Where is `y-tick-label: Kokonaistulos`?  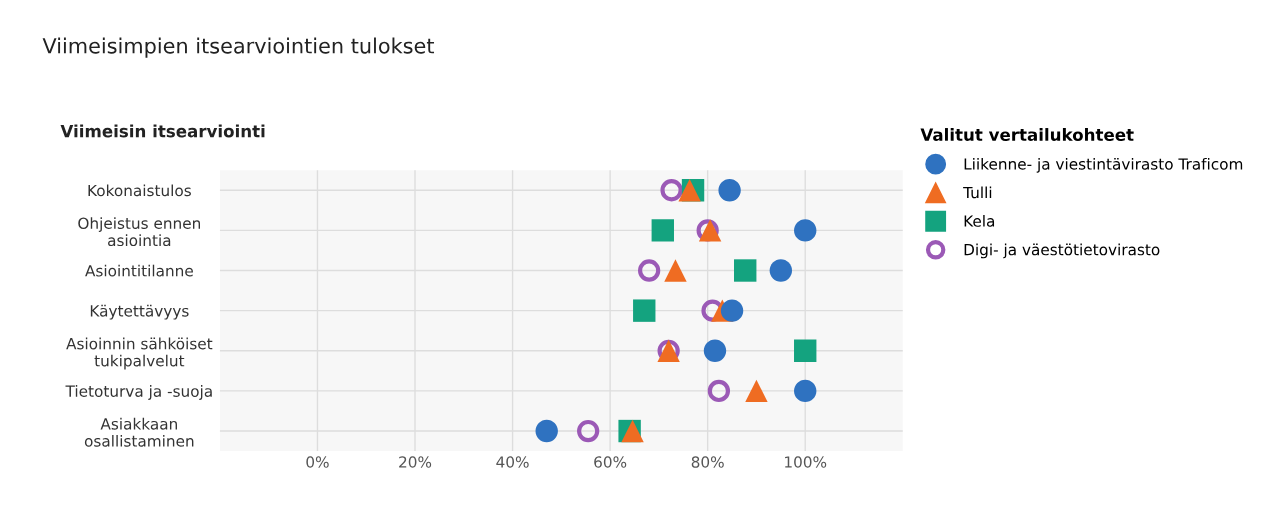 y-tick-label: Kokonaistulos is located at coordinates (139, 190).